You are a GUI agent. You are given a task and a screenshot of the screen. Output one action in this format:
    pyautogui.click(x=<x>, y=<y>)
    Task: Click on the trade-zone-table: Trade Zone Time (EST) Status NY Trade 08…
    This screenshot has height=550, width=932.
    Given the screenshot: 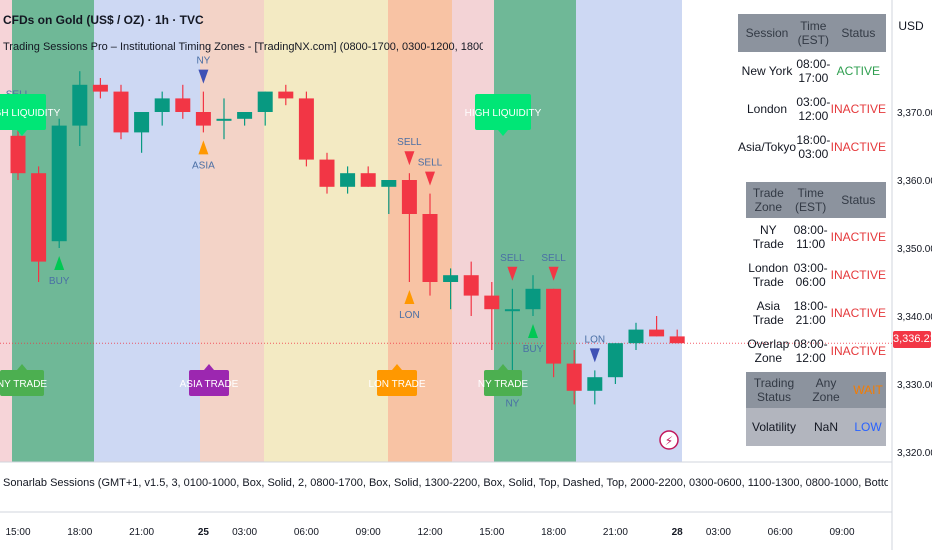 What is the action you would take?
    pyautogui.click(x=816, y=276)
    